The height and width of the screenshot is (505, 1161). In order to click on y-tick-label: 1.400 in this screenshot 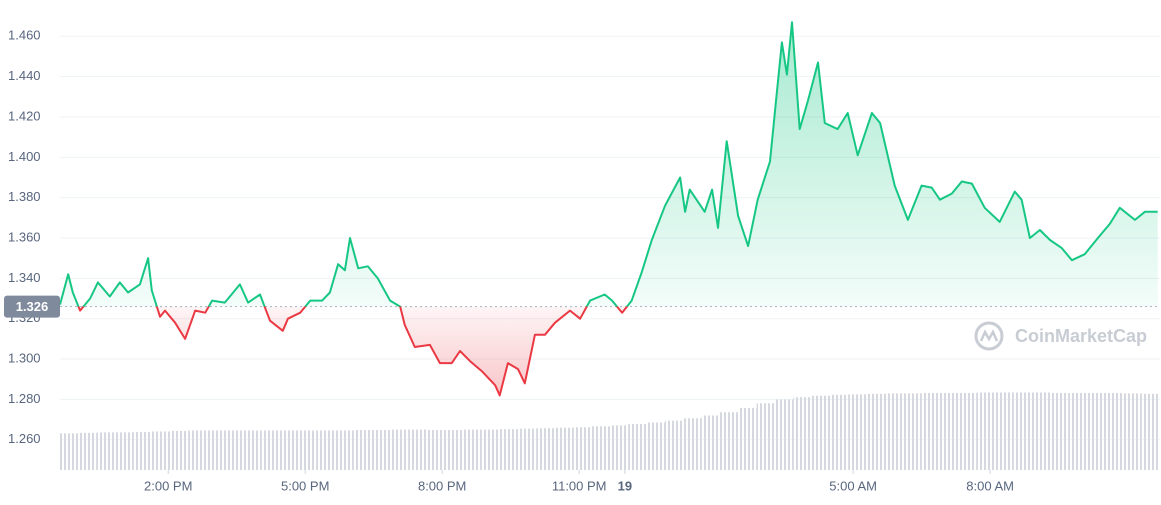, I will do `click(24, 156)`.